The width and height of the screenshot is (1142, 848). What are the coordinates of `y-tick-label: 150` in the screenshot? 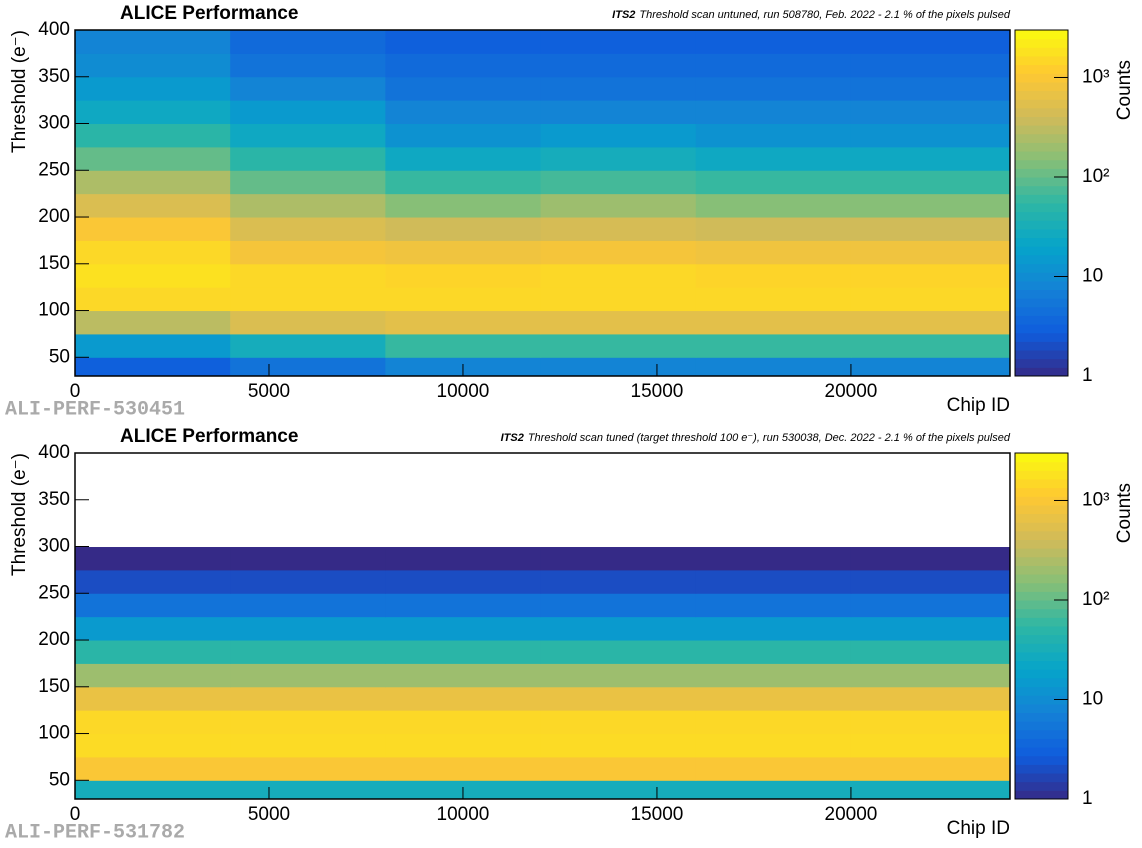 It's located at (54, 263).